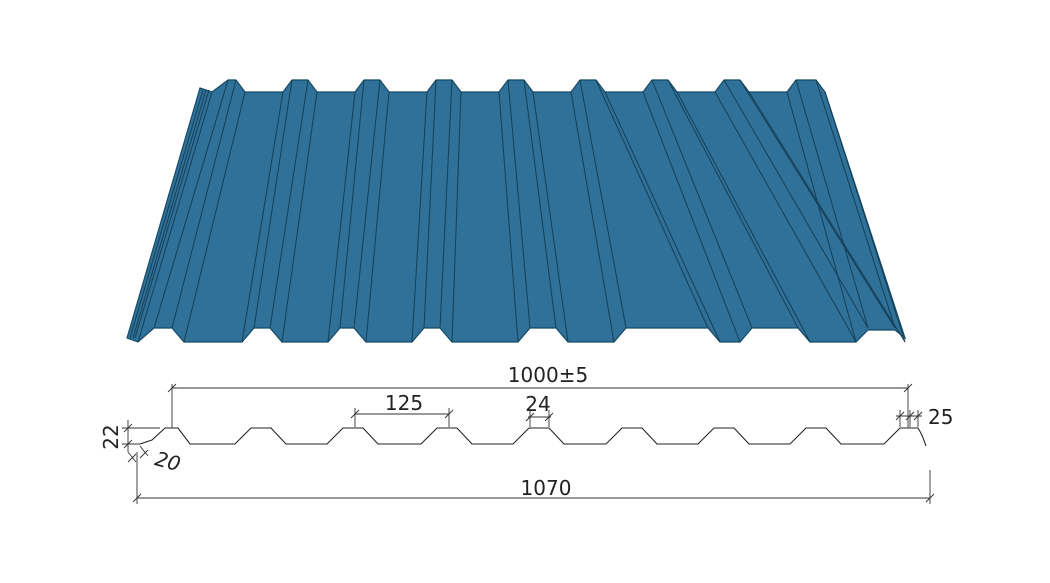 The width and height of the screenshot is (1050, 583). I want to click on edge-crest-label: 25, so click(940, 417).